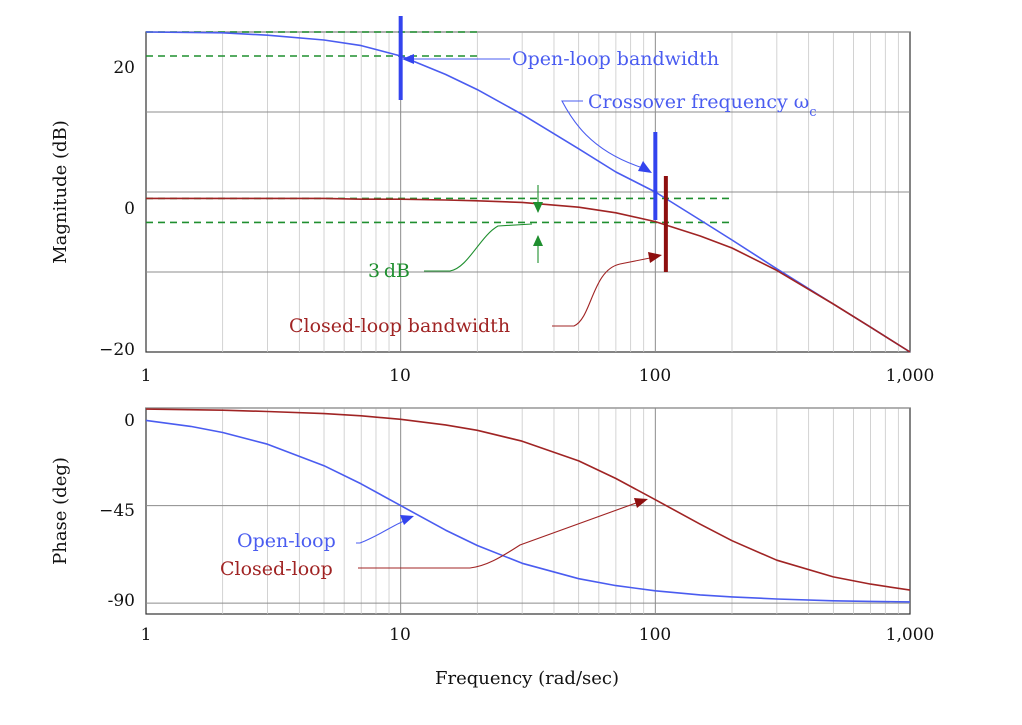  I want to click on open-bw-arrowhead, so click(408, 59).